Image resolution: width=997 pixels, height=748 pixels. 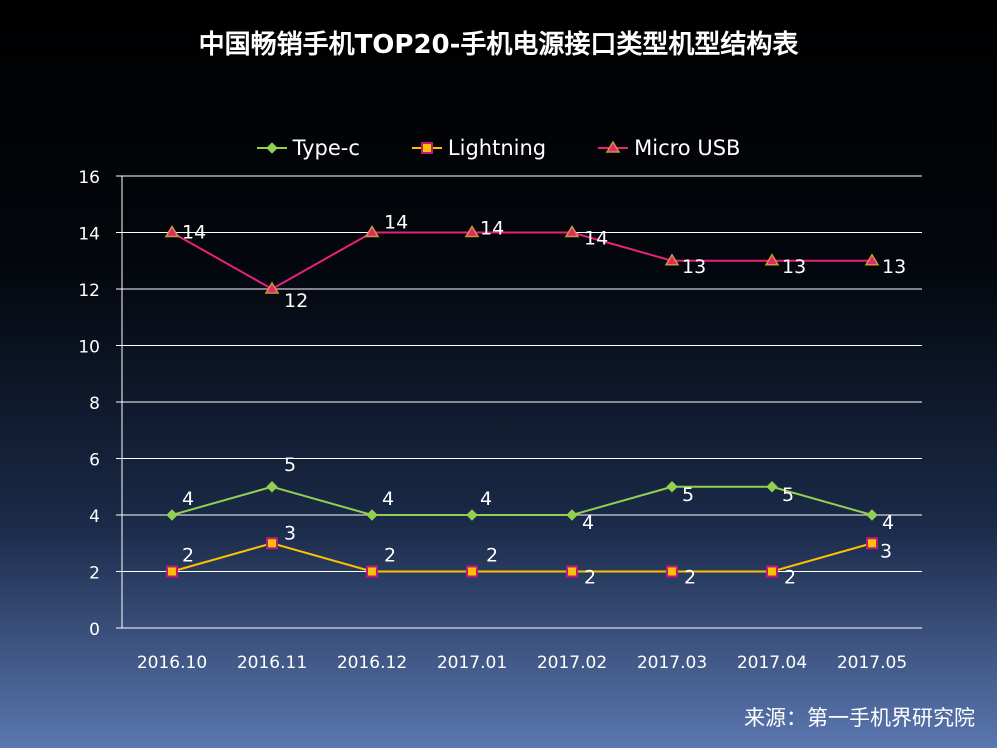 I want to click on x-tick-label: 2016.10, so click(x=172, y=663).